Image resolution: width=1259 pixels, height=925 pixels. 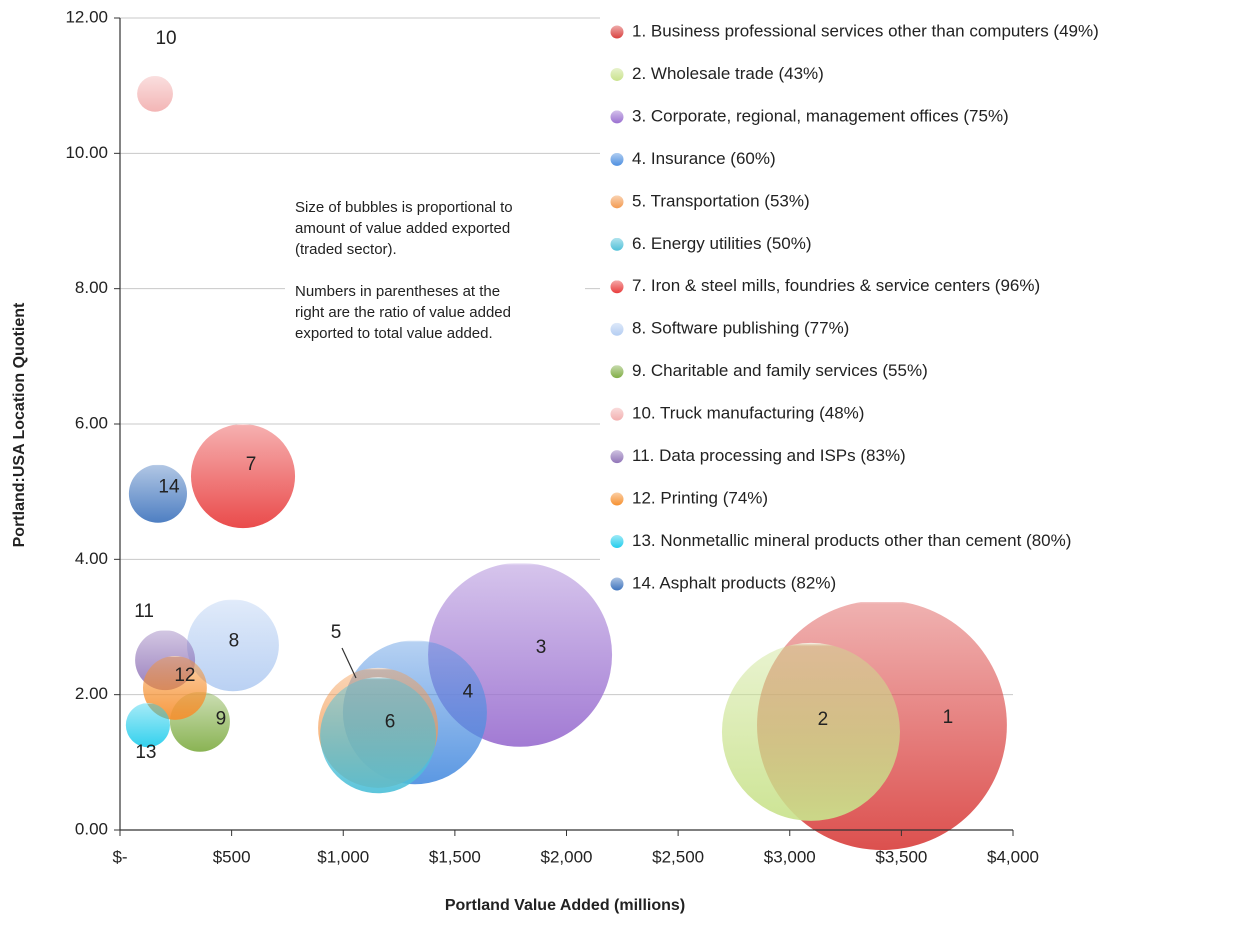 What do you see at coordinates (145, 752) in the screenshot?
I see `bubble-label: 13` at bounding box center [145, 752].